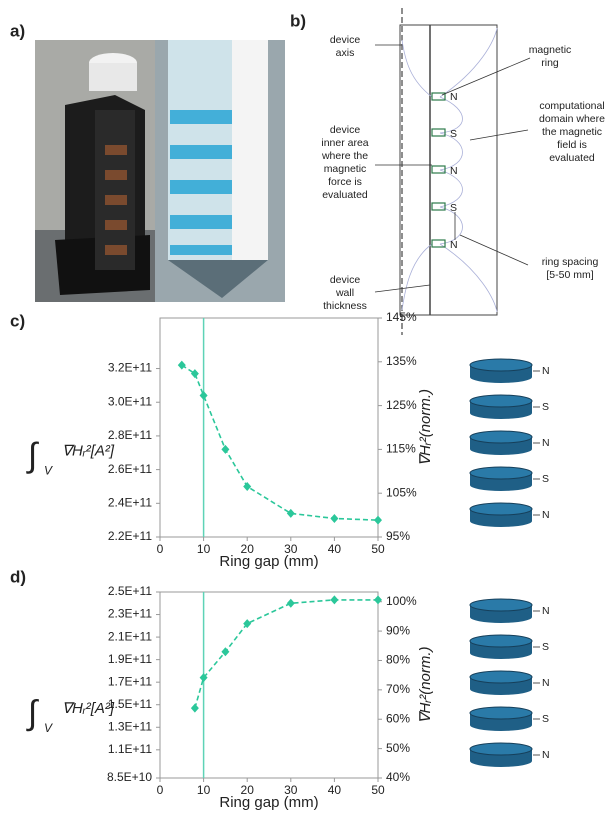 This screenshot has width=616, height=816. Describe the element at coordinates (130, 502) in the screenshot. I see `y-tick-label: 2.4E+11` at that location.